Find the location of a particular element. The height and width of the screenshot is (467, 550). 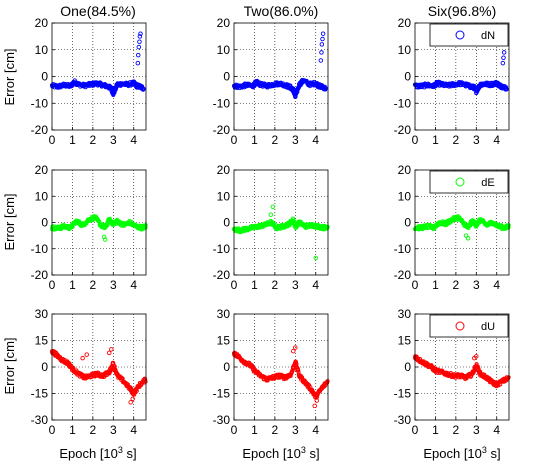

legend-box-dn is located at coordinates (469, 35).